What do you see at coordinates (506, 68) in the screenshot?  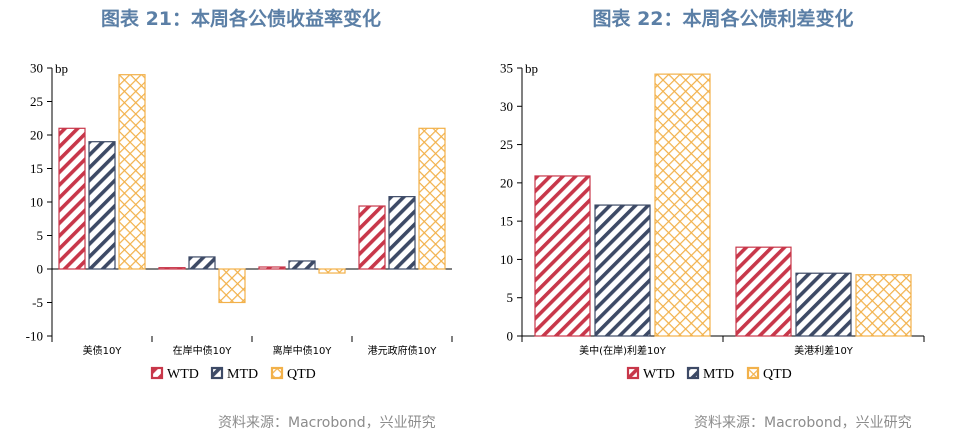 I see `y-tick-label: 35` at bounding box center [506, 68].